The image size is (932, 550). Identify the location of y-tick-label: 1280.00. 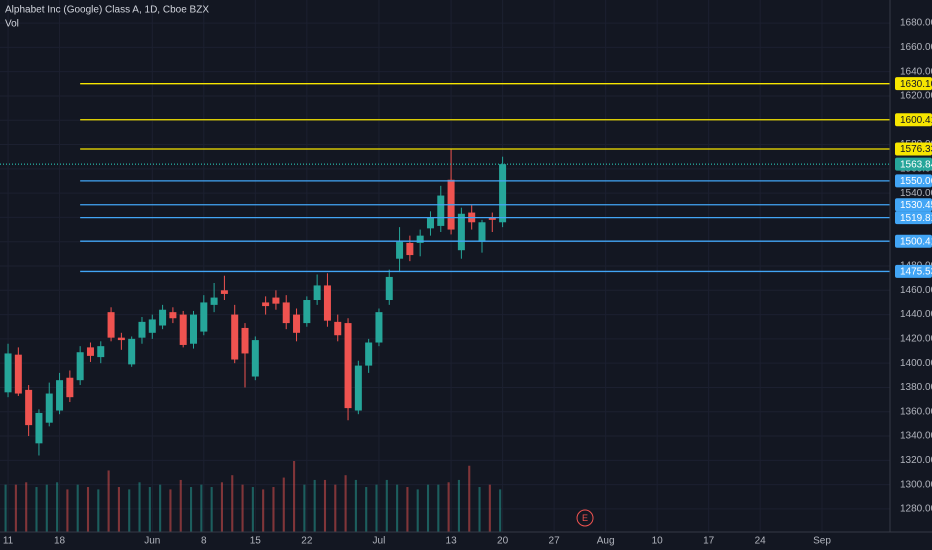
(916, 509).